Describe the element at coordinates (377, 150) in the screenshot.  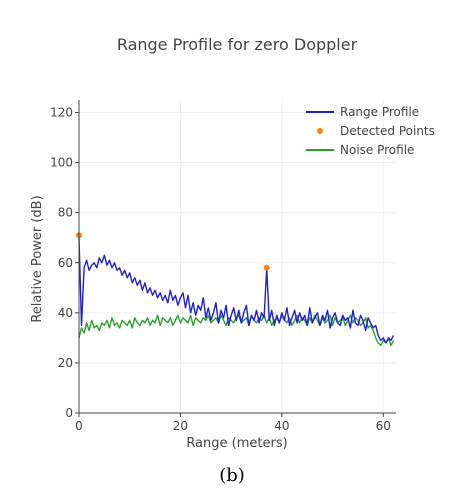
I see `legend-label: Noise Profile` at that location.